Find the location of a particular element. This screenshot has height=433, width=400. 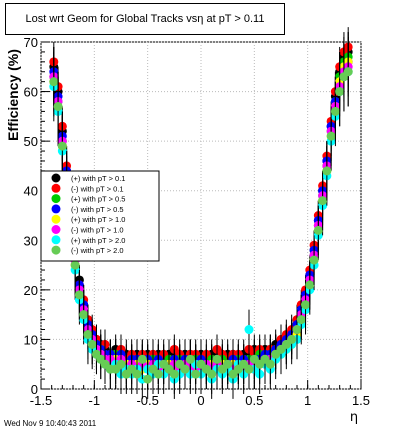

legend-label: (-) with pT > 2.0 is located at coordinates (97, 250).